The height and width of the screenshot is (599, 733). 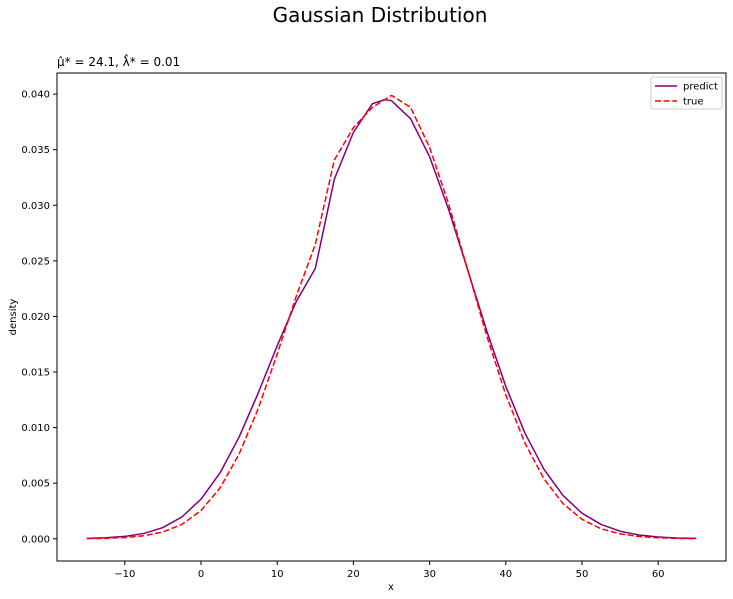 What do you see at coordinates (582, 574) in the screenshot?
I see `x-tick-label: 50` at bounding box center [582, 574].